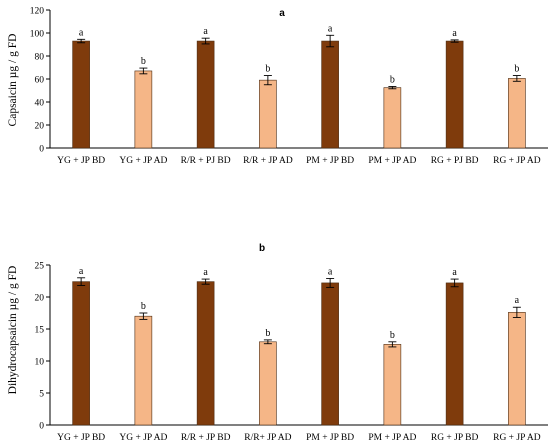 The width and height of the screenshot is (550, 443). I want to click on x-tick-label: RG + JP BD, so click(455, 438).